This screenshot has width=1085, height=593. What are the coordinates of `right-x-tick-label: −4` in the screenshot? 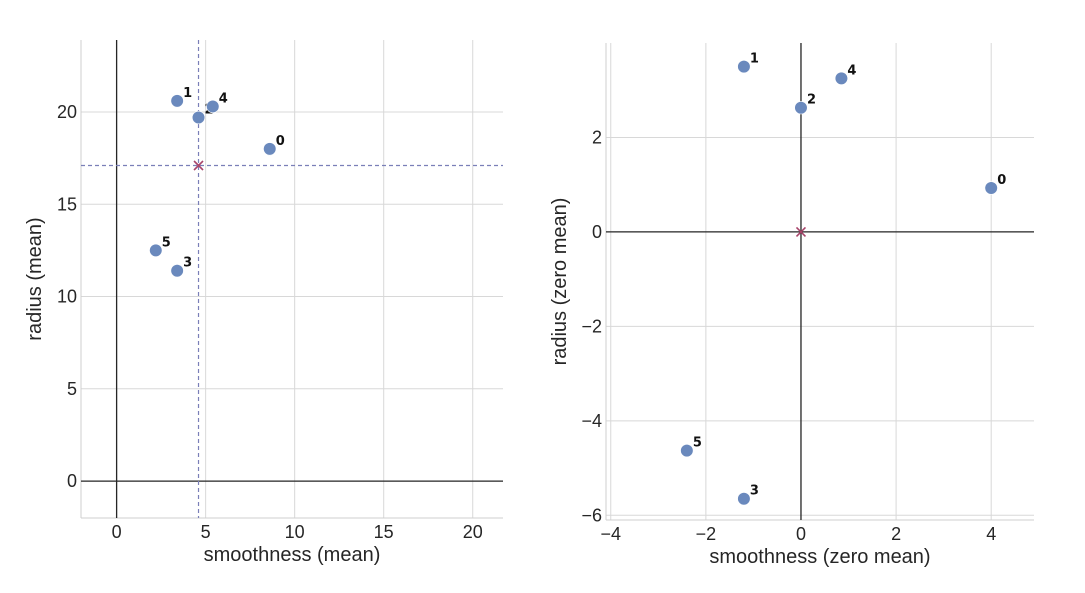 It's located at (610, 534).